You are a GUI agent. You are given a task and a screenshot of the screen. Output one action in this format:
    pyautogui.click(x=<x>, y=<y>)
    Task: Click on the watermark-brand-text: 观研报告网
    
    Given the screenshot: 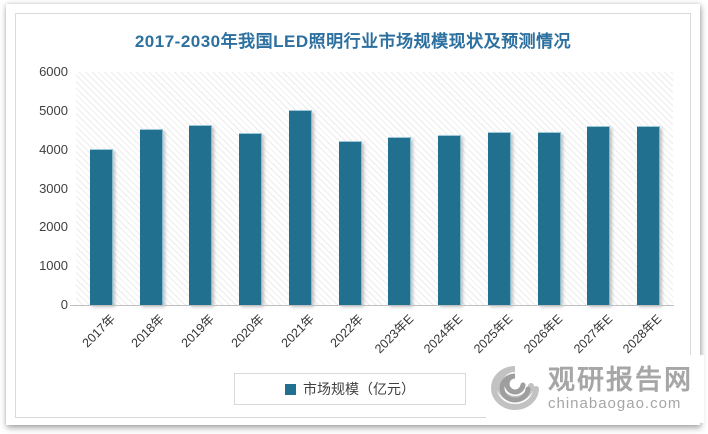 What is the action you would take?
    pyautogui.click(x=620, y=380)
    